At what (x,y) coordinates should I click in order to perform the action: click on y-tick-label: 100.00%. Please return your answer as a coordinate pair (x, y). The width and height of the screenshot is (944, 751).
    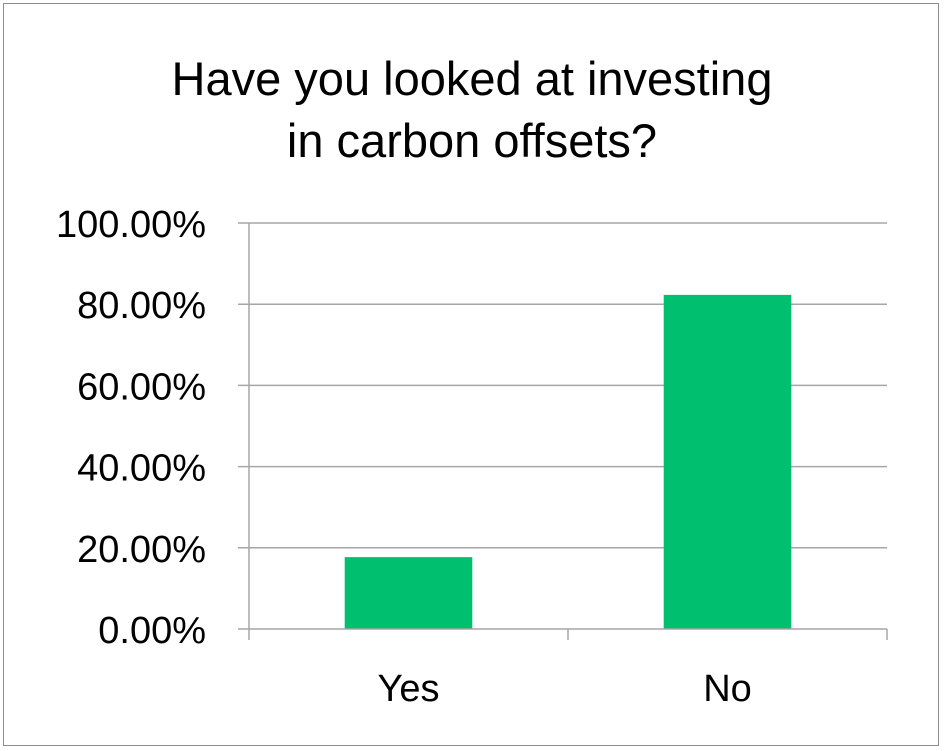
    Looking at the image, I should click on (131, 225).